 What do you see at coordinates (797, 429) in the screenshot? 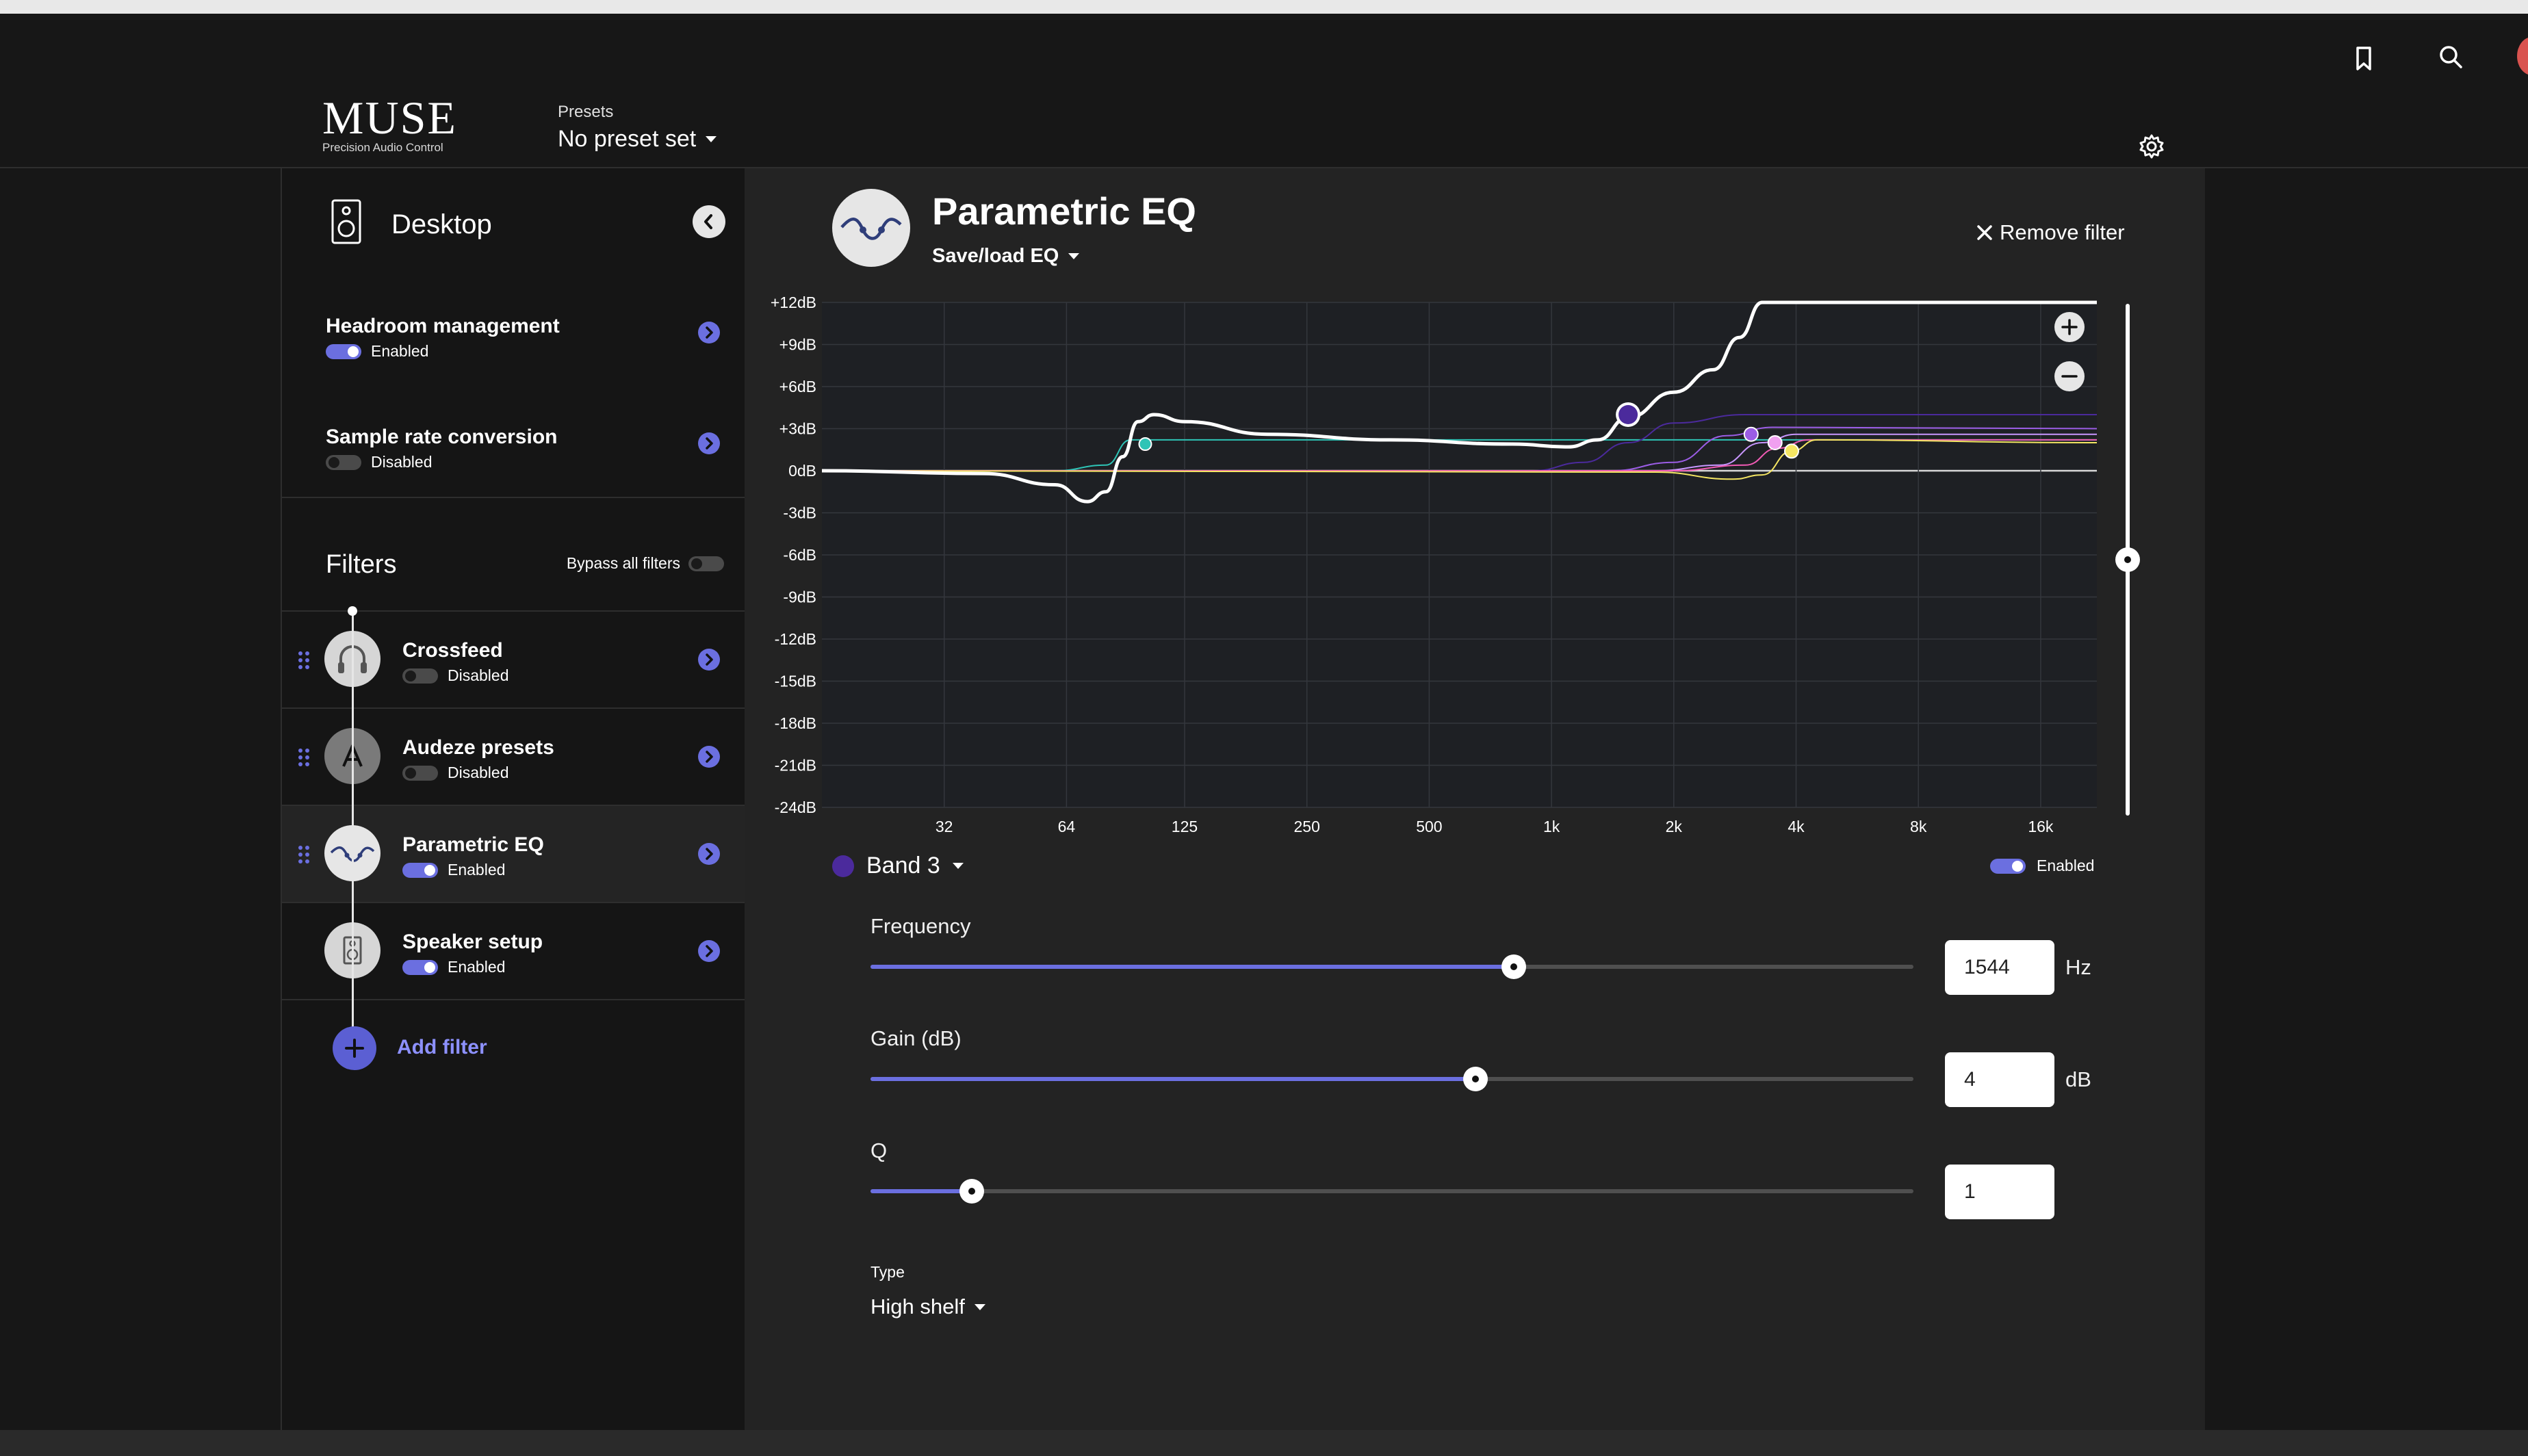
I see `chart-y-tick-label: +3dB` at bounding box center [797, 429].